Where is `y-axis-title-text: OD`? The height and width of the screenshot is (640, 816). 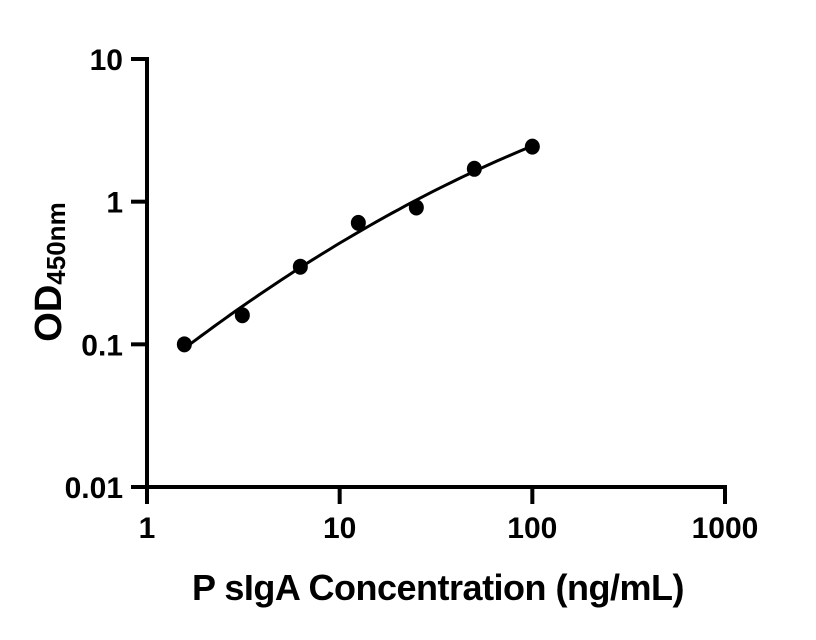
y-axis-title-text: OD is located at coordinates (49, 313).